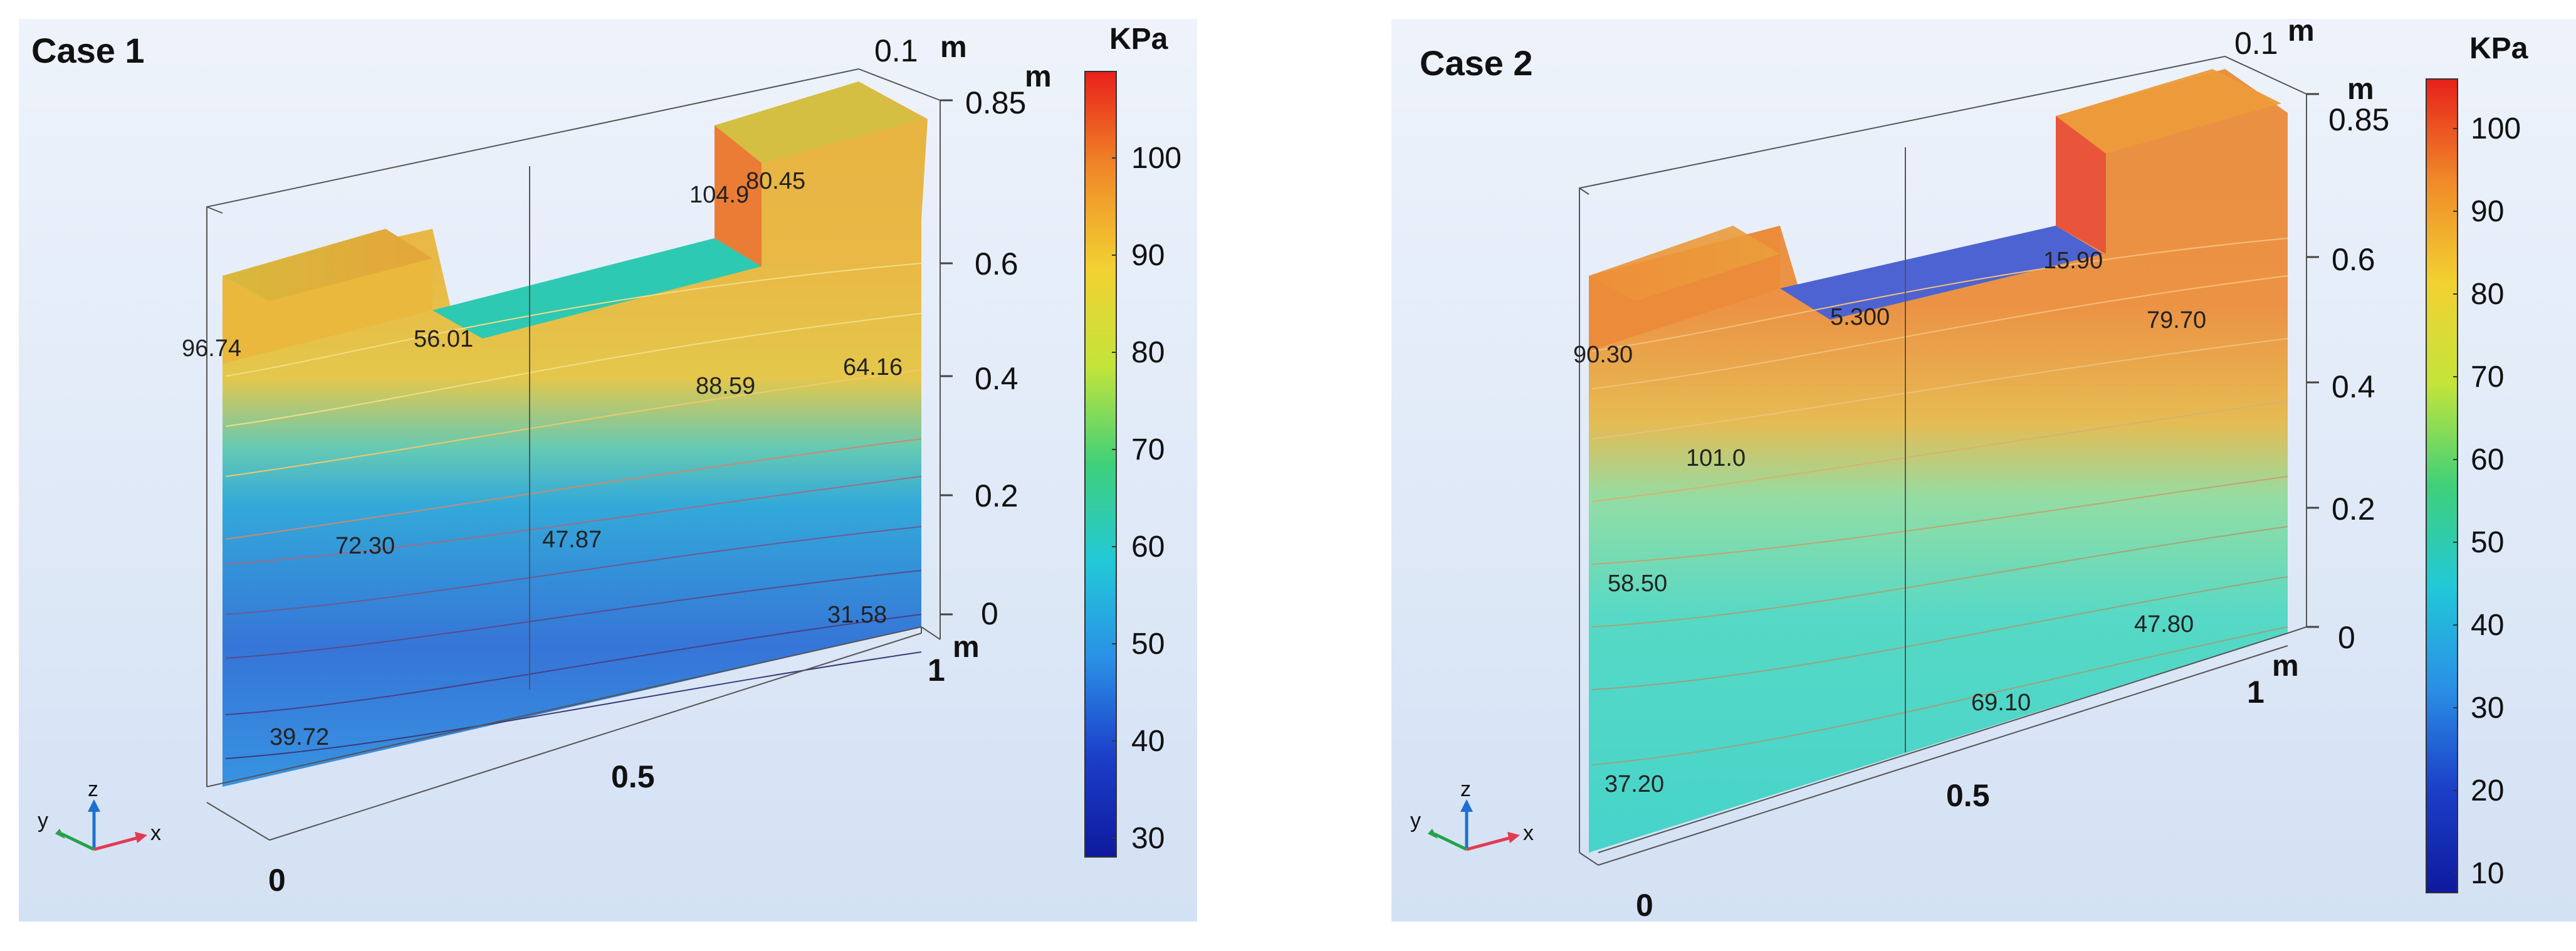  I want to click on contour-label: 56.01, so click(444, 339).